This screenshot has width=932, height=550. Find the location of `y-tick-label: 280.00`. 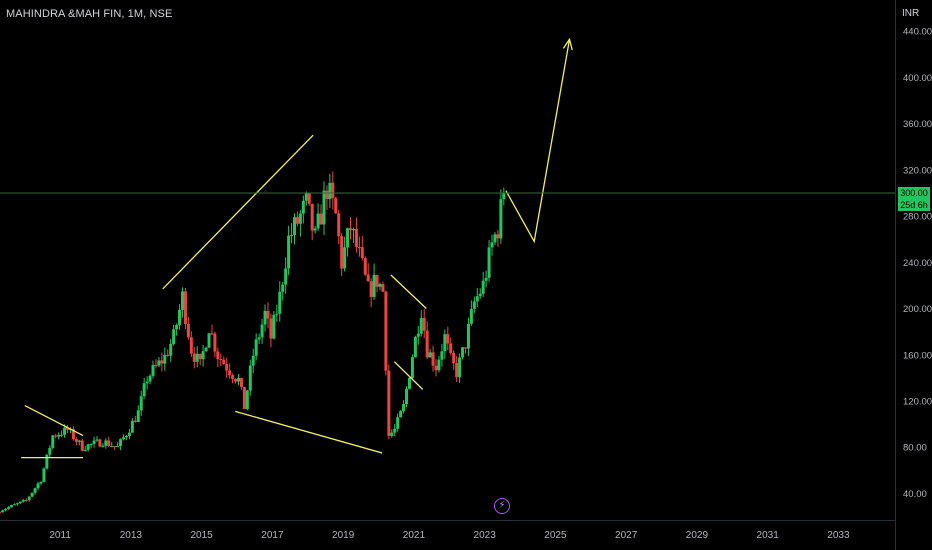

y-tick-label: 280.00 is located at coordinates (917, 217).